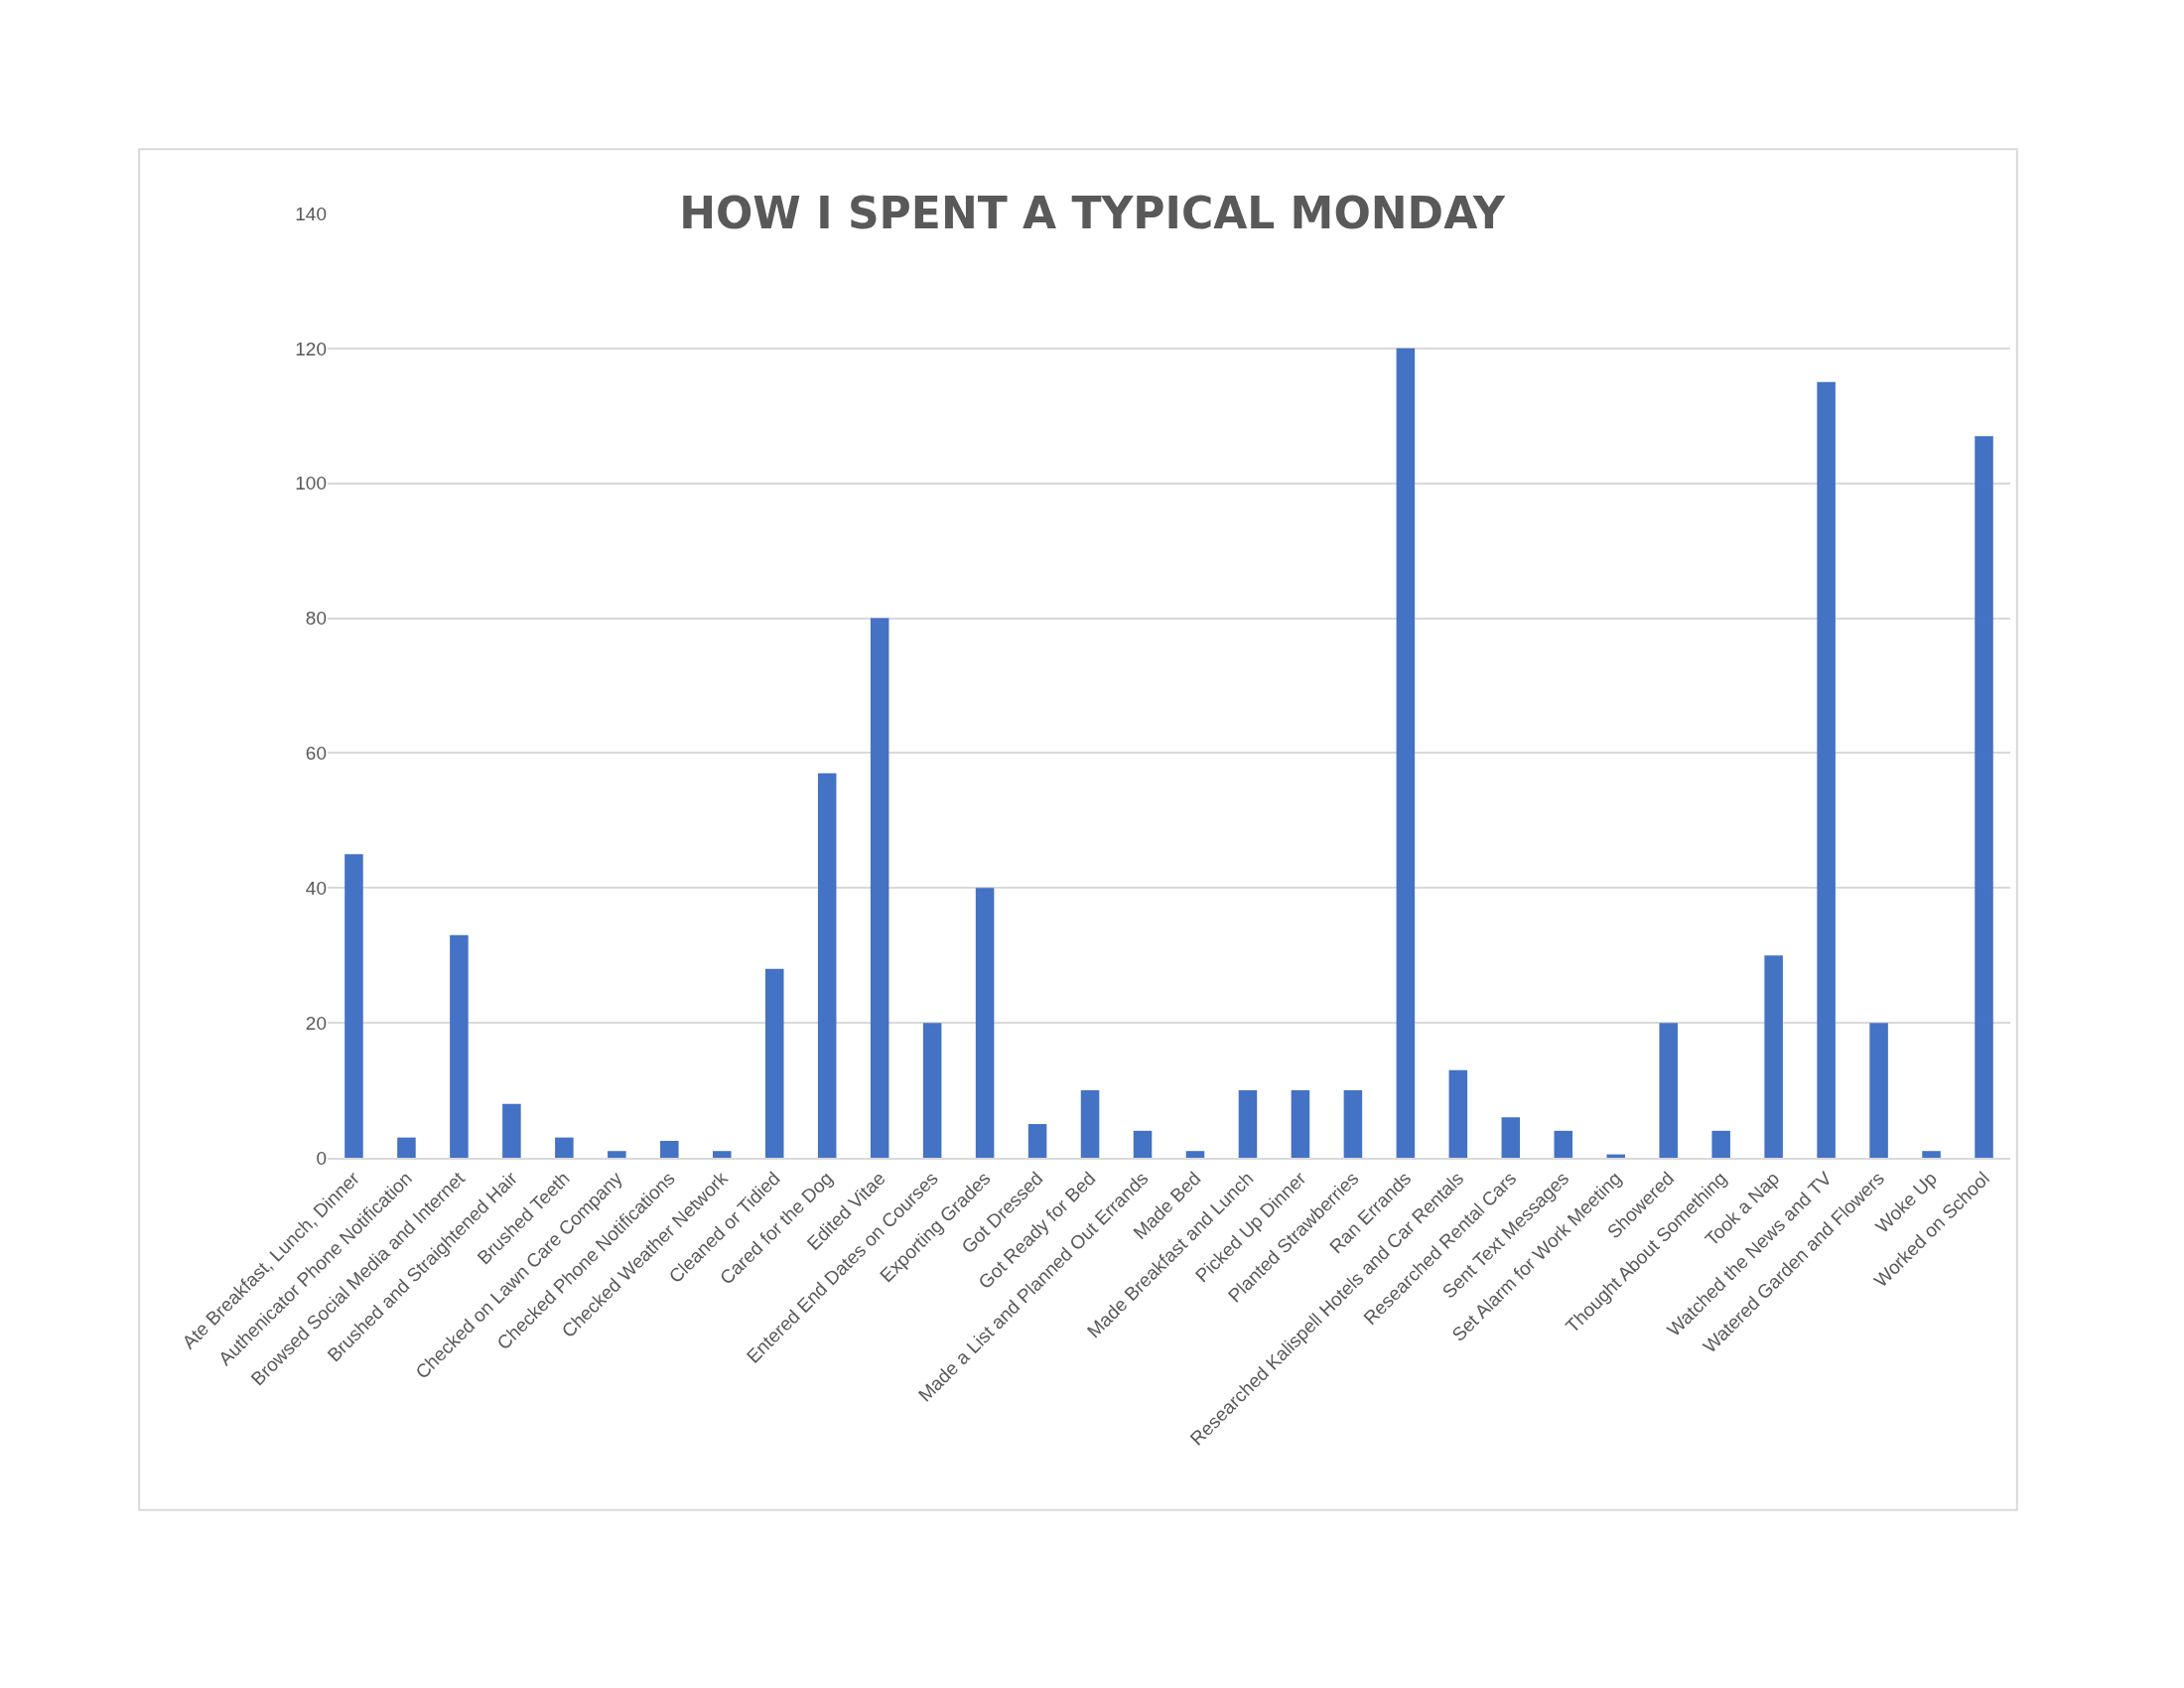 The height and width of the screenshot is (1688, 2184). Describe the element at coordinates (321, 1158) in the screenshot. I see `y-tick-label: 0` at that location.